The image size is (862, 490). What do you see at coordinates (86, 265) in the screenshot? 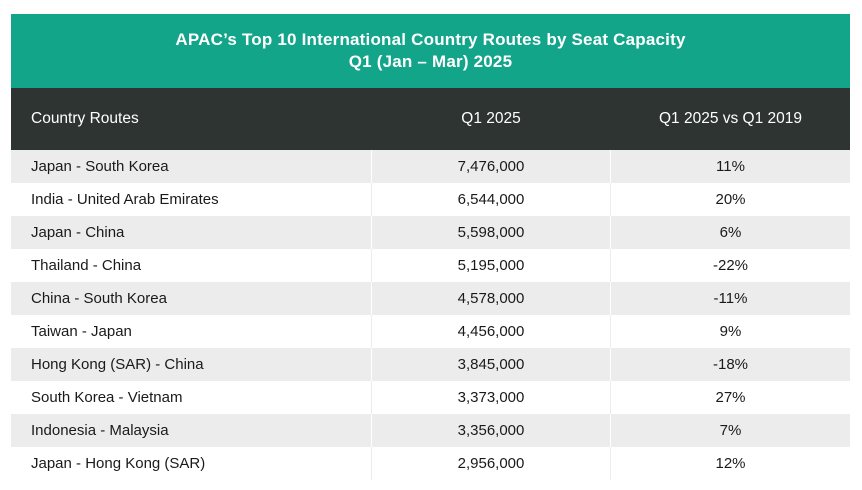
I see `route-cell: Thailand - China` at bounding box center [86, 265].